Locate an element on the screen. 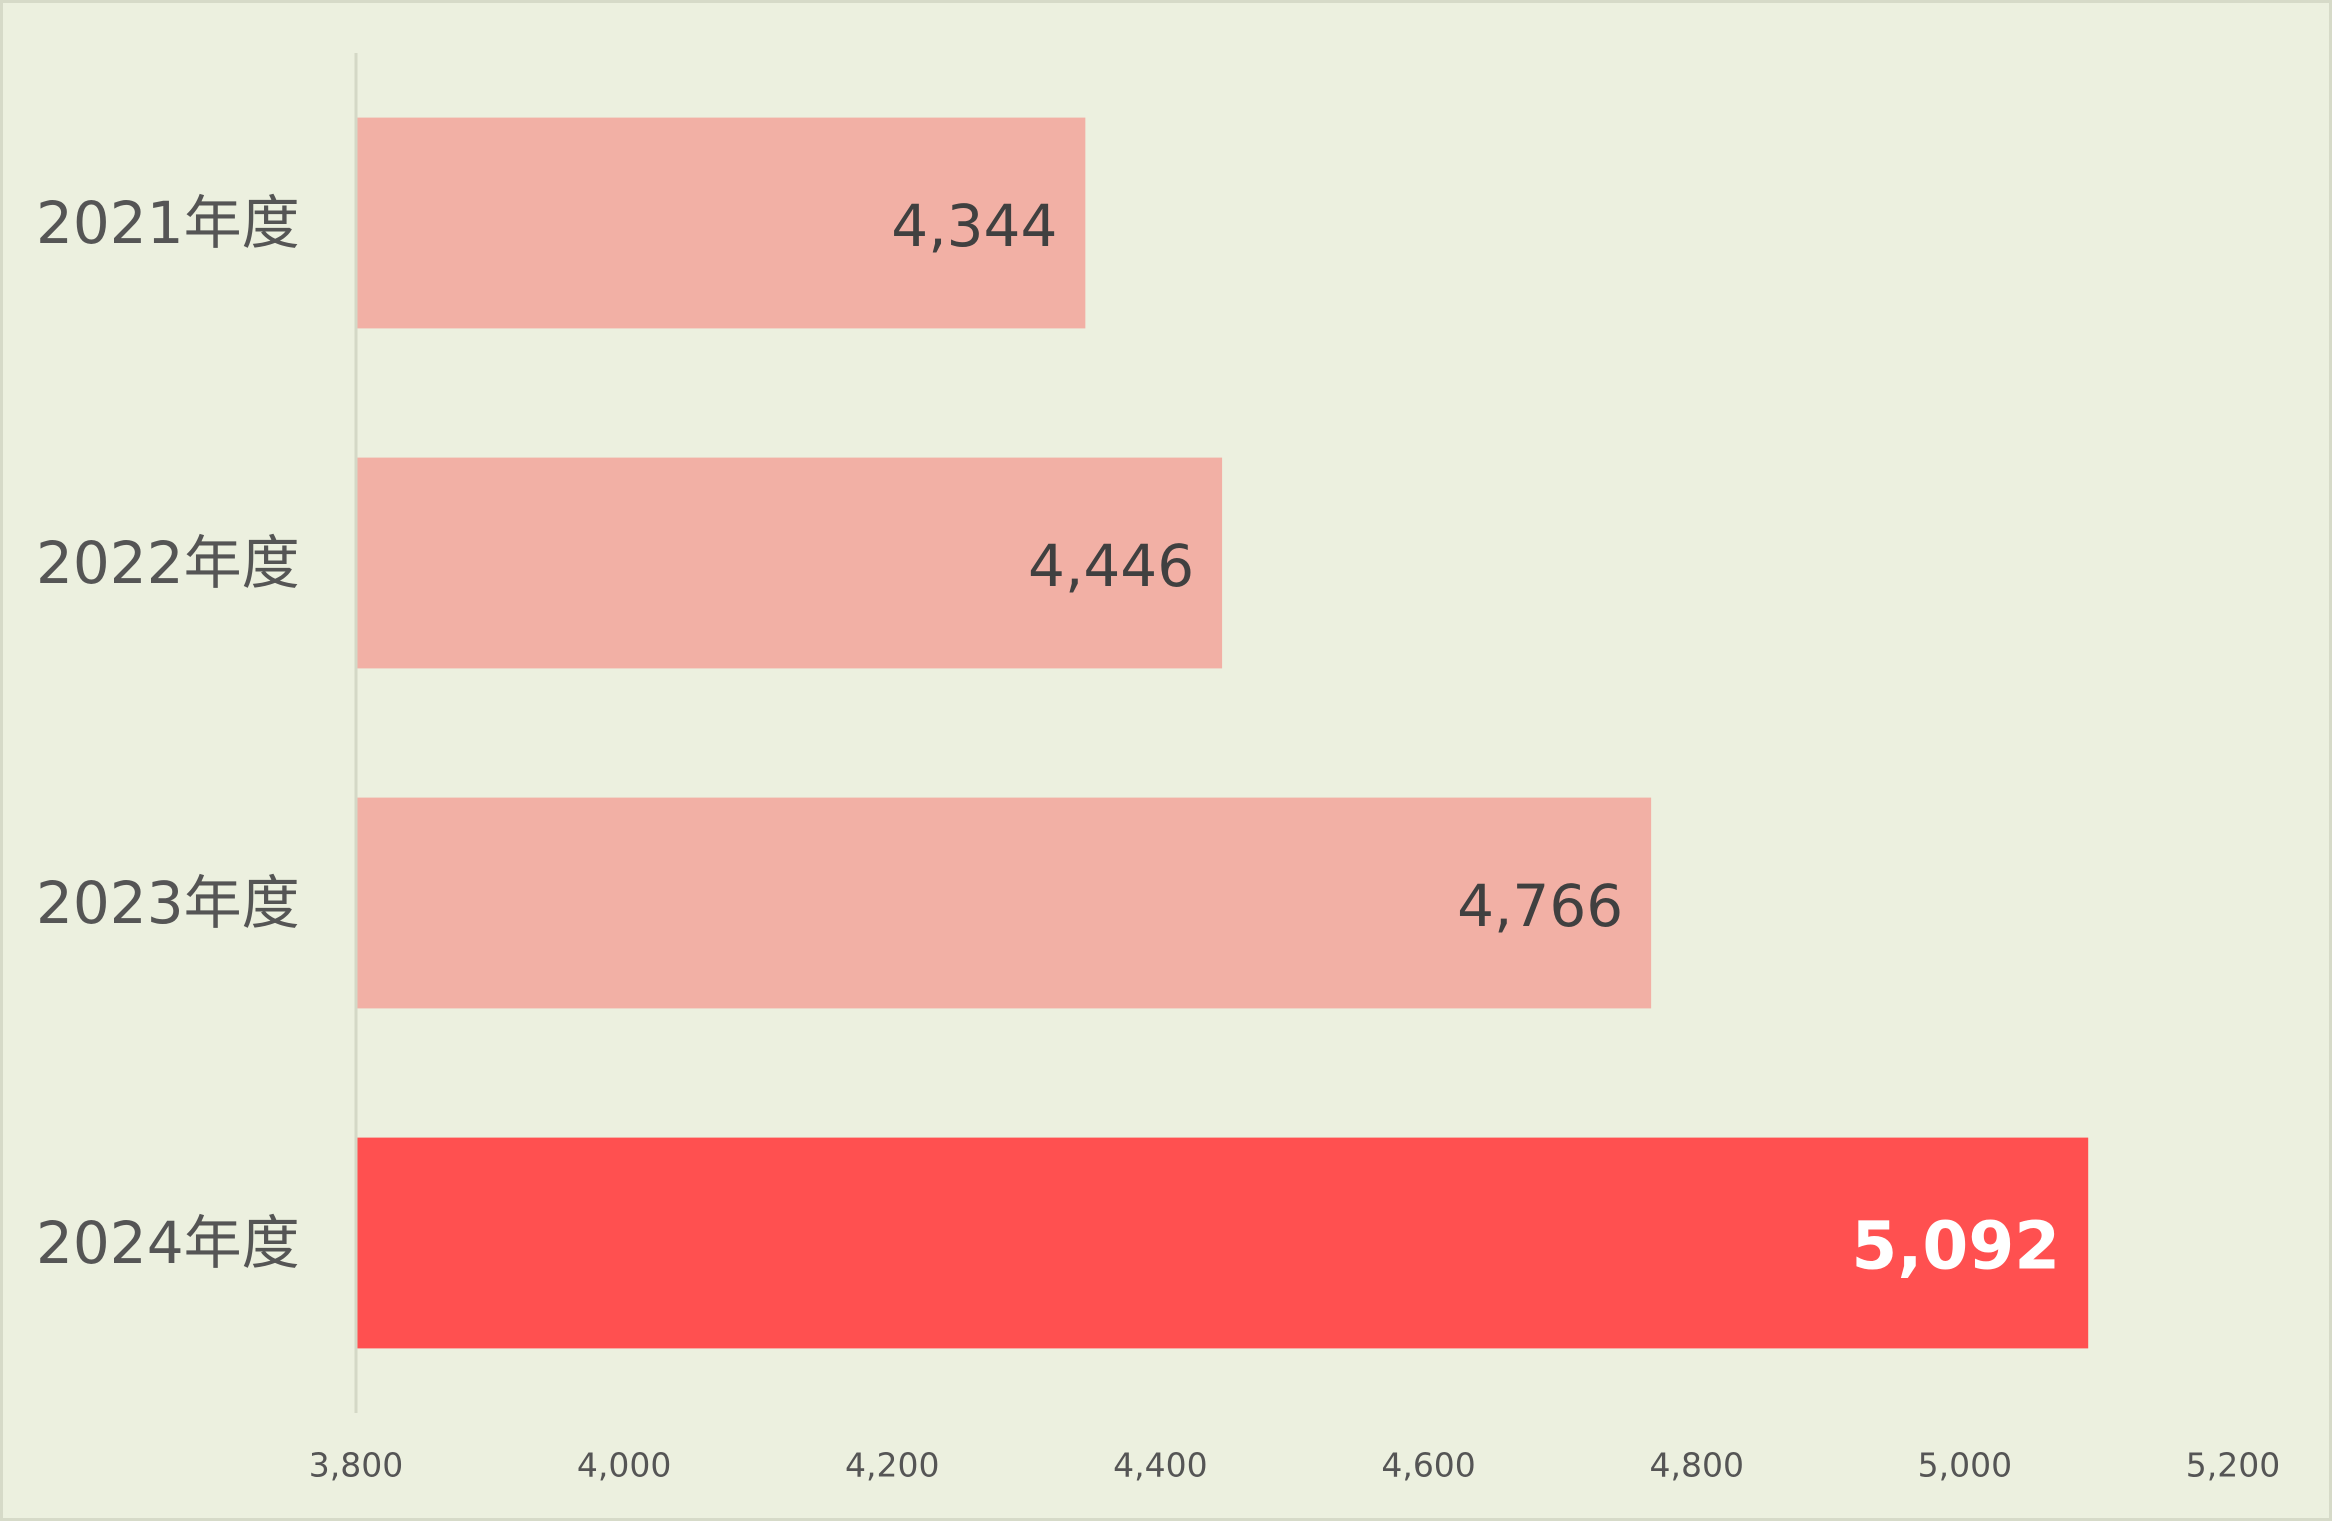 This screenshot has height=1524, width=2332. data-label: 4,446 is located at coordinates (1111, 566).